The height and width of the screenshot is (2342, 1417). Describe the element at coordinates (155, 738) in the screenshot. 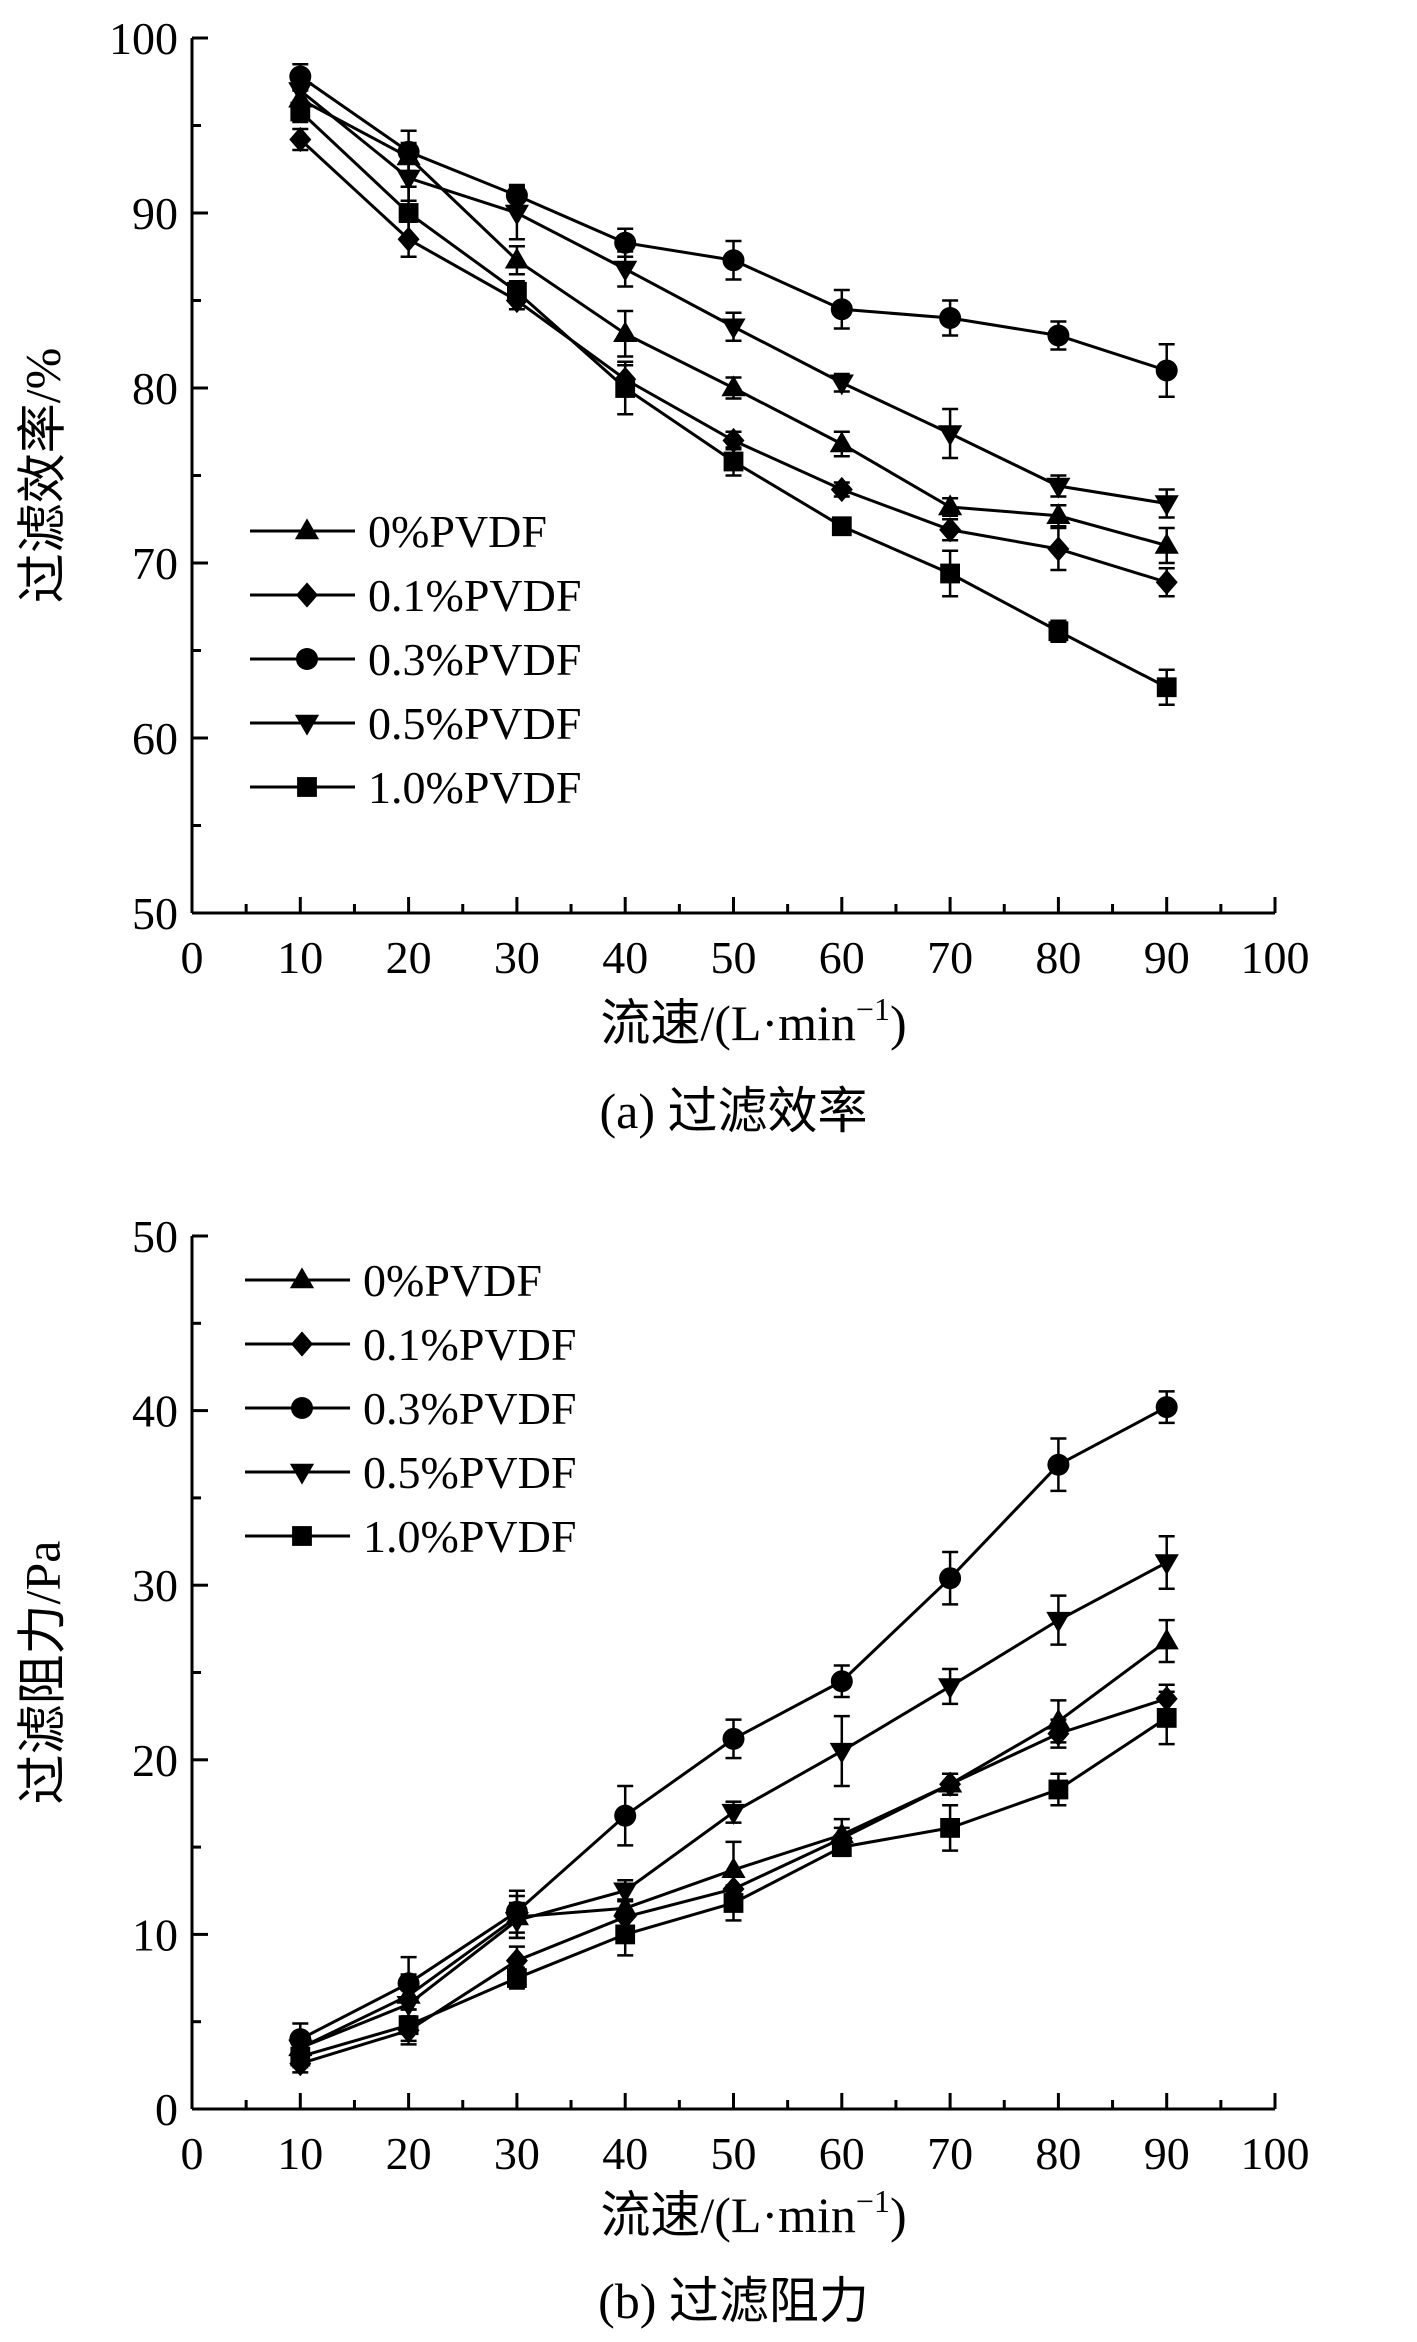

I see `chart-a-y-tick-label: 60` at that location.